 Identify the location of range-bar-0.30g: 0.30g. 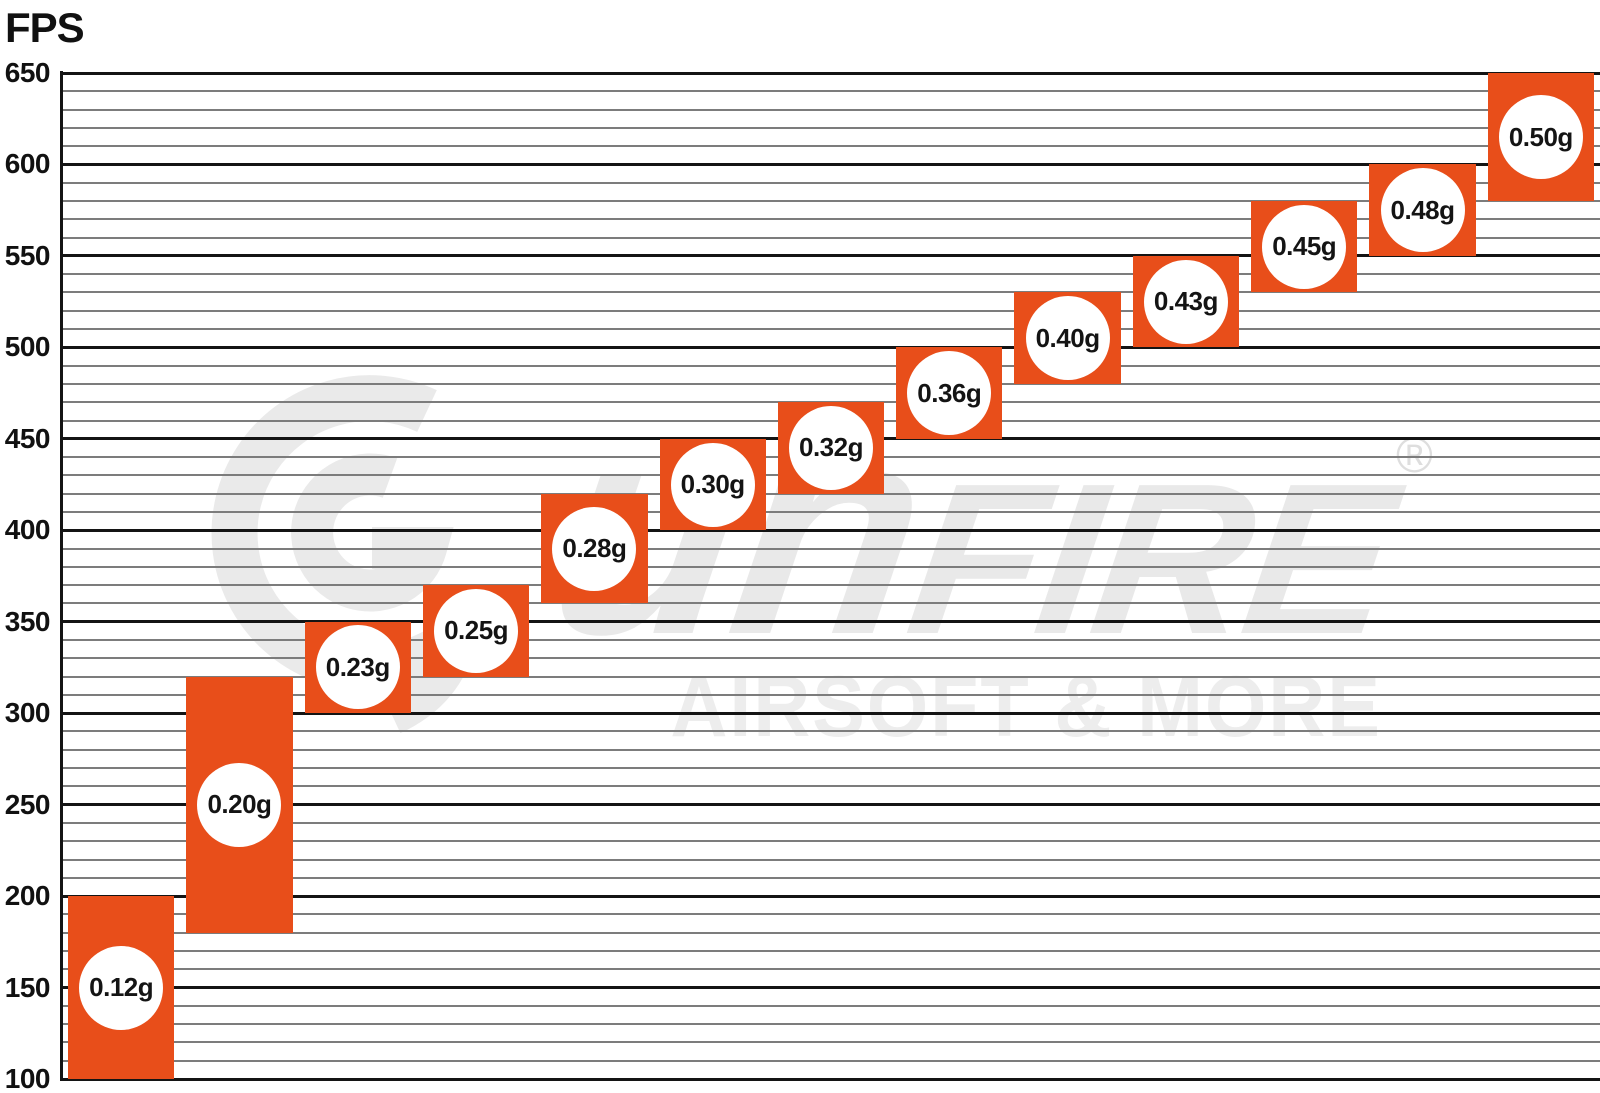
(712, 484).